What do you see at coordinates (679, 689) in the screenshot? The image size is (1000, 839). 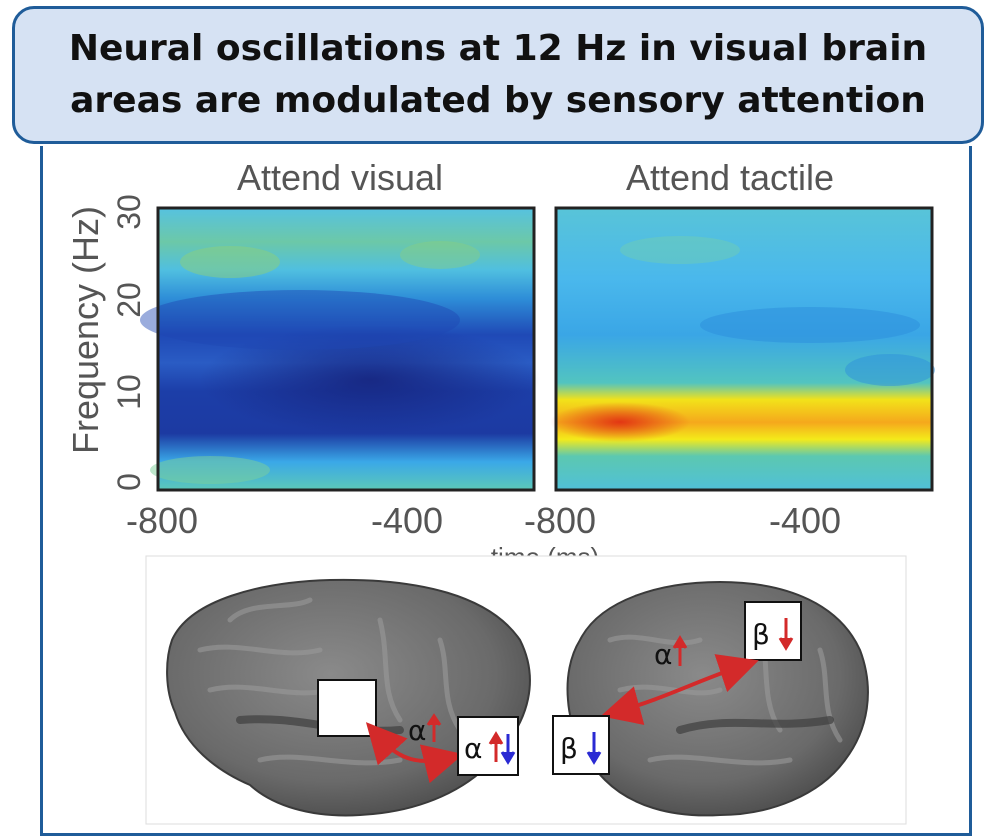 I see `right-brain-arrow` at bounding box center [679, 689].